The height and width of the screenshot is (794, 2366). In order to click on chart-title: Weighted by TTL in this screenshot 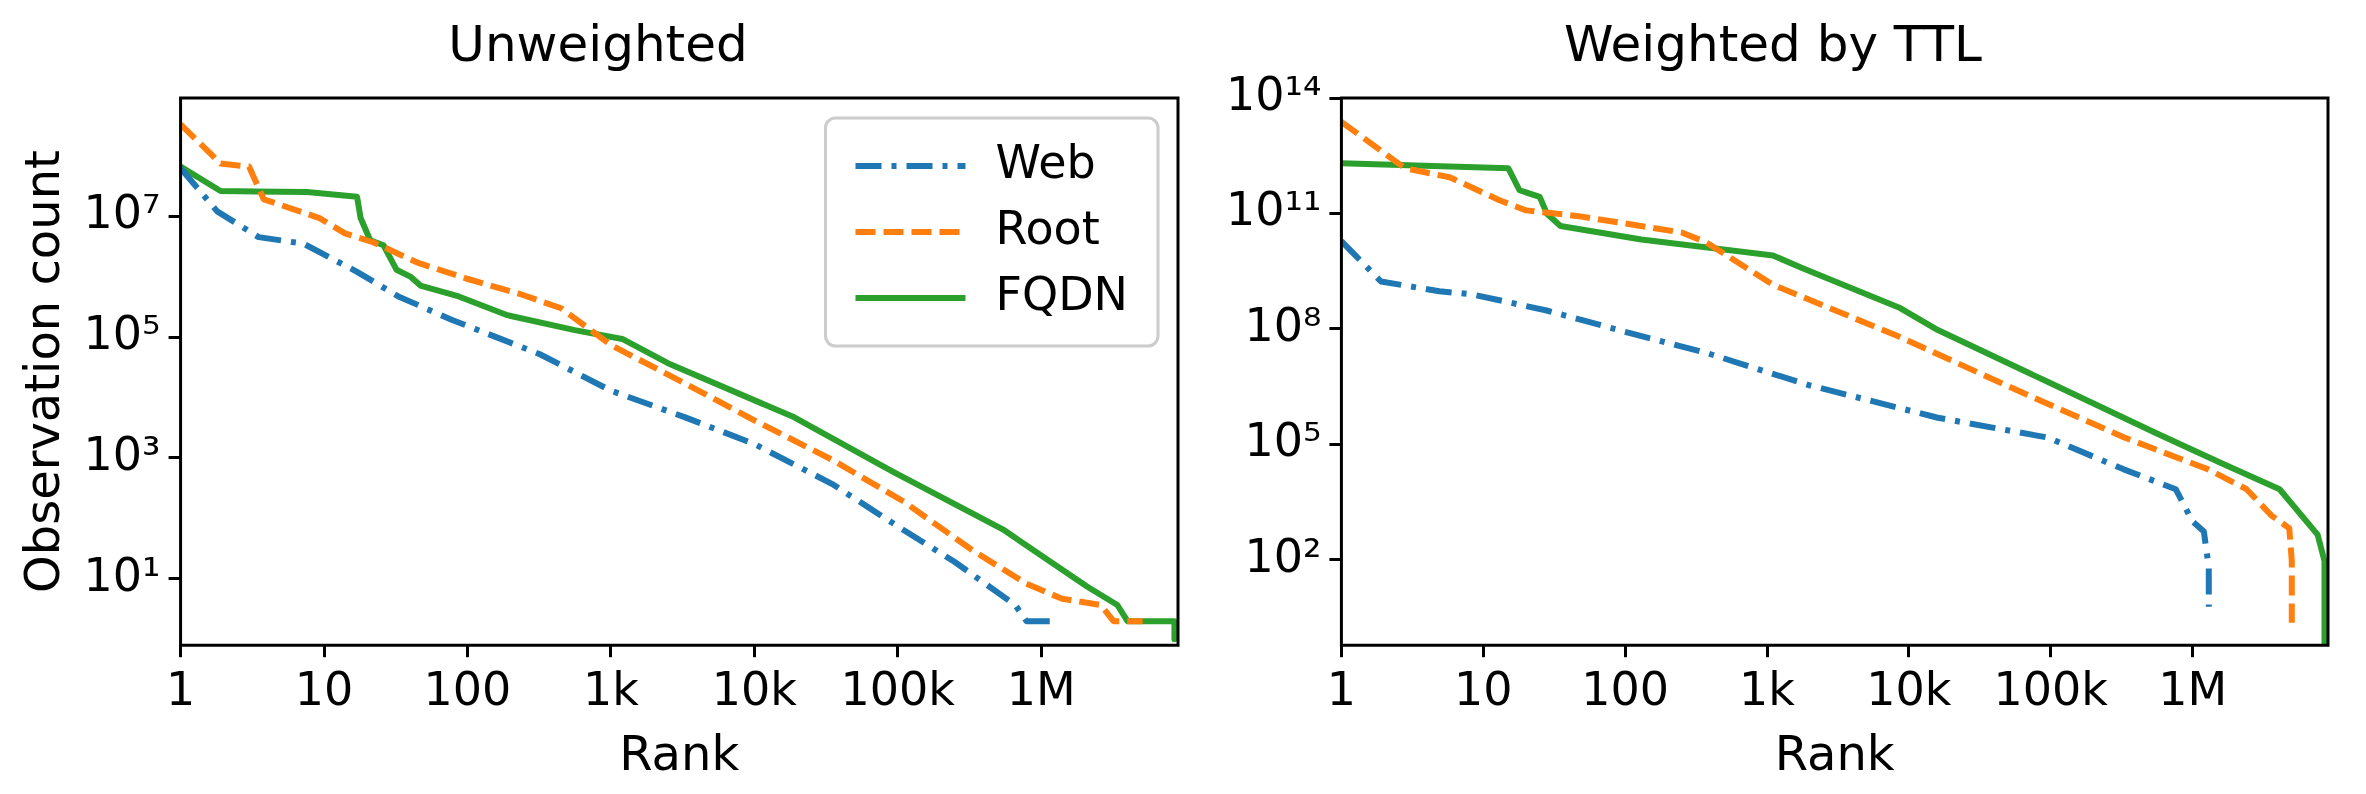, I will do `click(1773, 43)`.